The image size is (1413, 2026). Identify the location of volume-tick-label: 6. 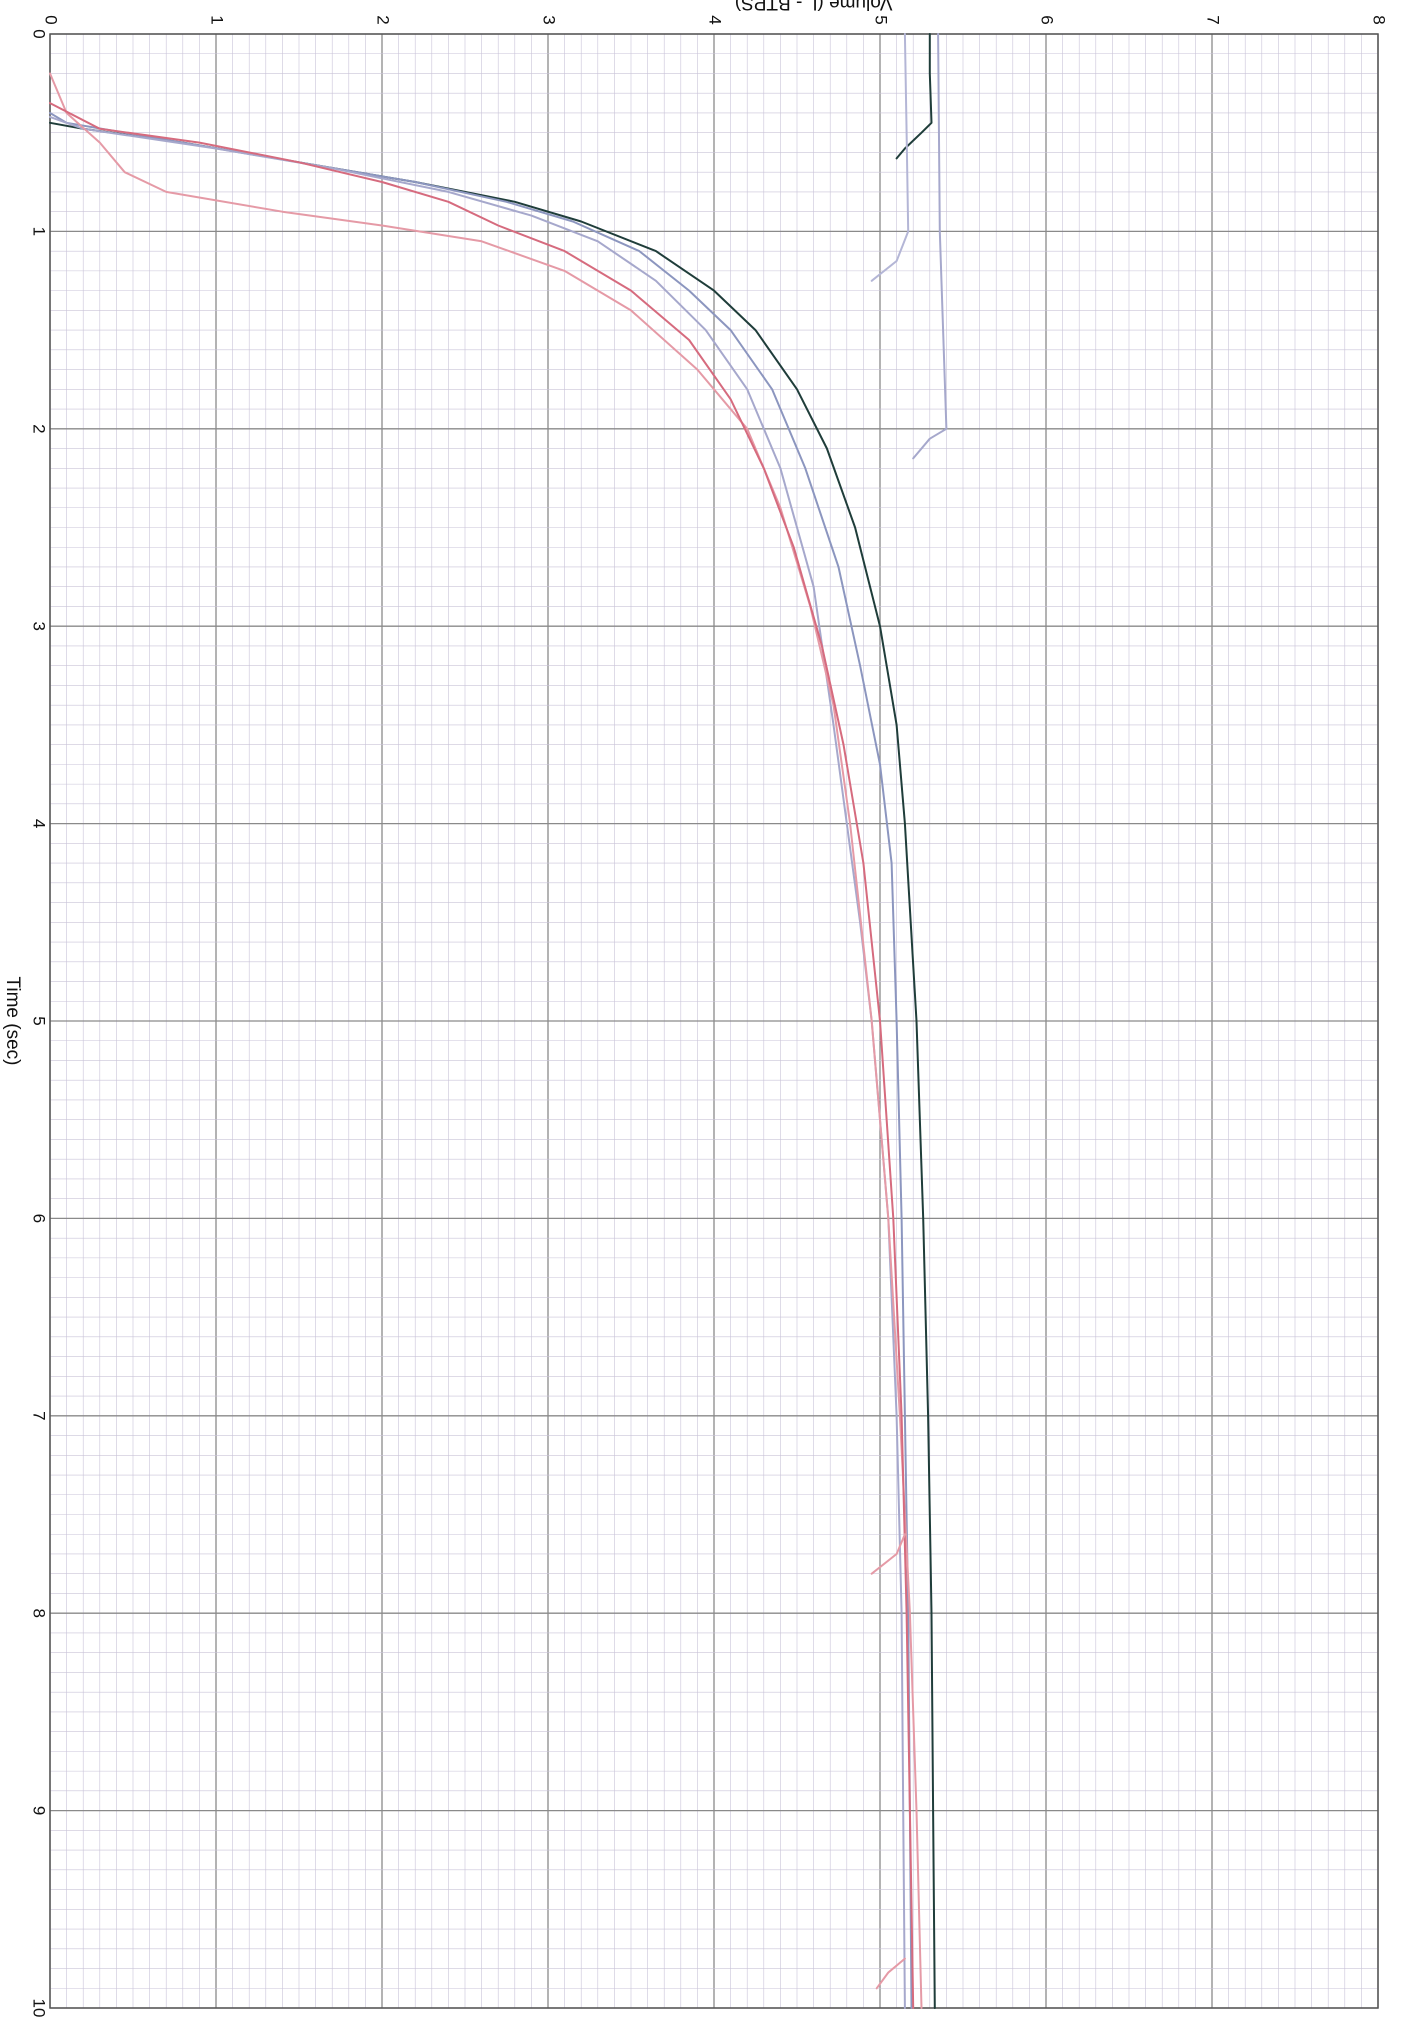
(1047, 19).